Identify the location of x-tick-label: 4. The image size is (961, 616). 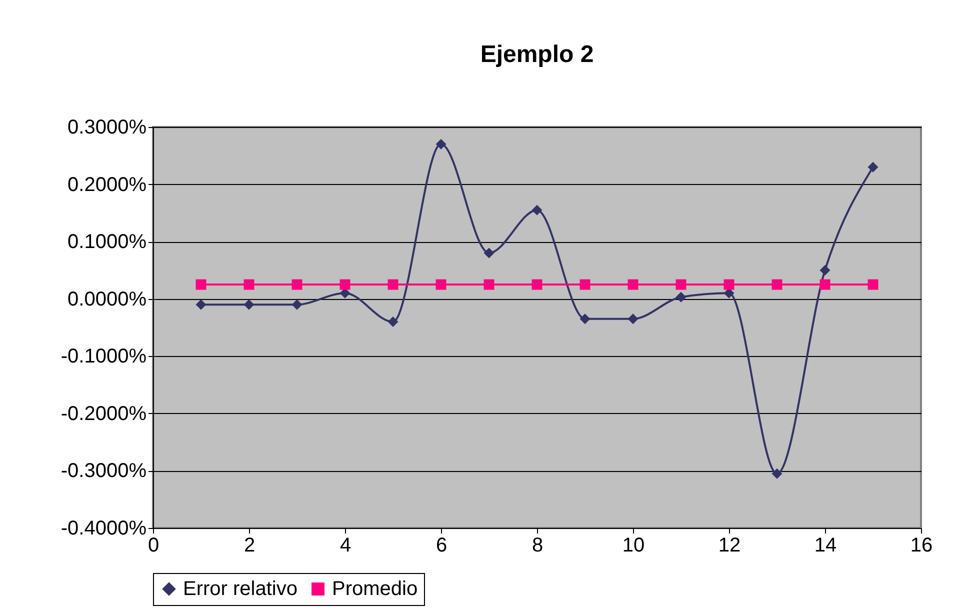
(346, 545).